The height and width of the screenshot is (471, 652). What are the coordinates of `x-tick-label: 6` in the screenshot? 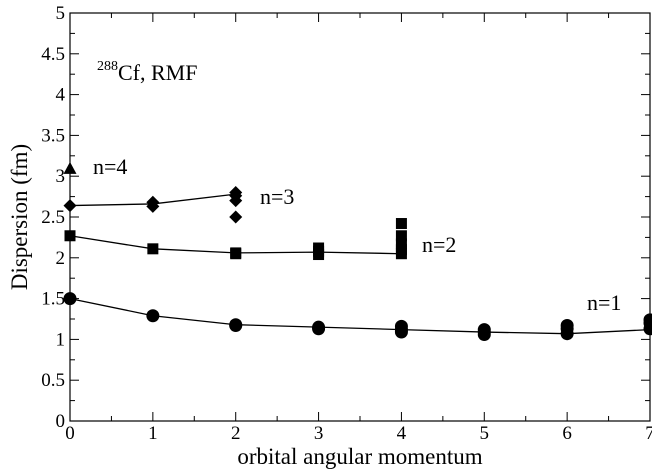 It's located at (567, 433).